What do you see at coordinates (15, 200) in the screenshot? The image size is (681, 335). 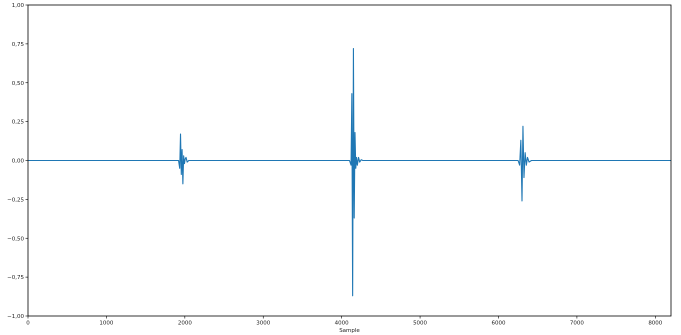 I see `y-tick-label: −0,25` at bounding box center [15, 200].